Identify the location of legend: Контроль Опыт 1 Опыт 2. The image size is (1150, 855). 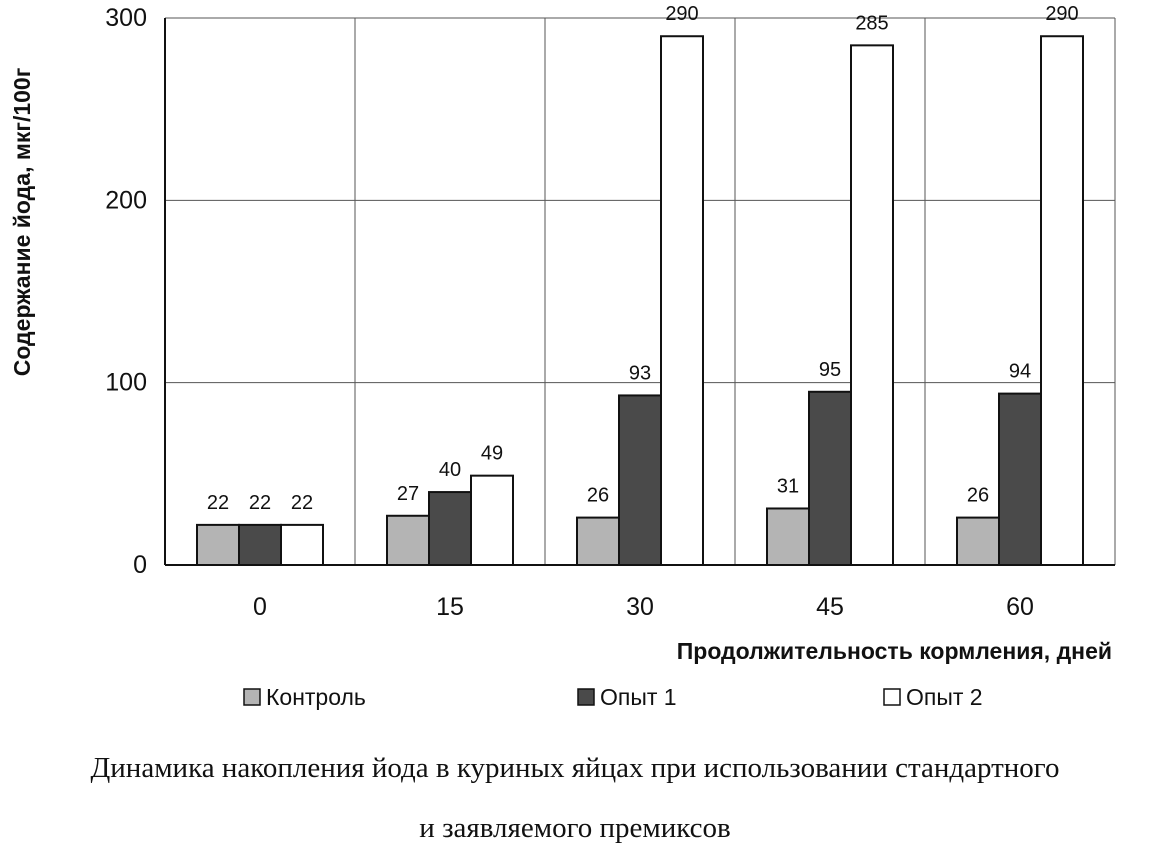
(613, 697).